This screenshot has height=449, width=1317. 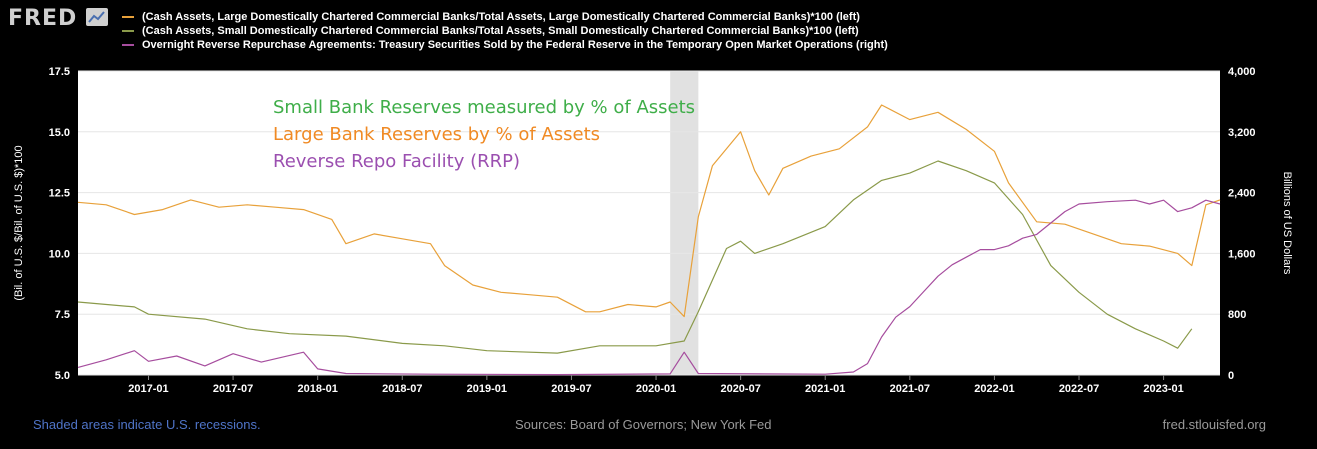 What do you see at coordinates (402, 389) in the screenshot?
I see `x-tick-label: 2018-07` at bounding box center [402, 389].